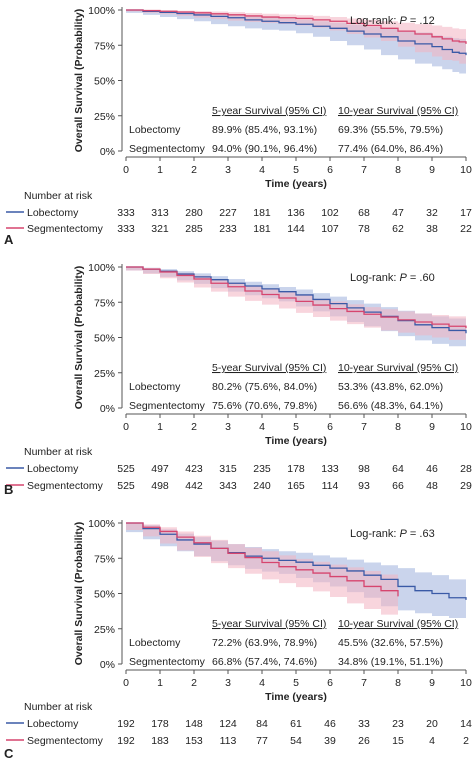 The width and height of the screenshot is (474, 764). What do you see at coordinates (228, 229) in the screenshot?
I see `risk-count: 233` at bounding box center [228, 229].